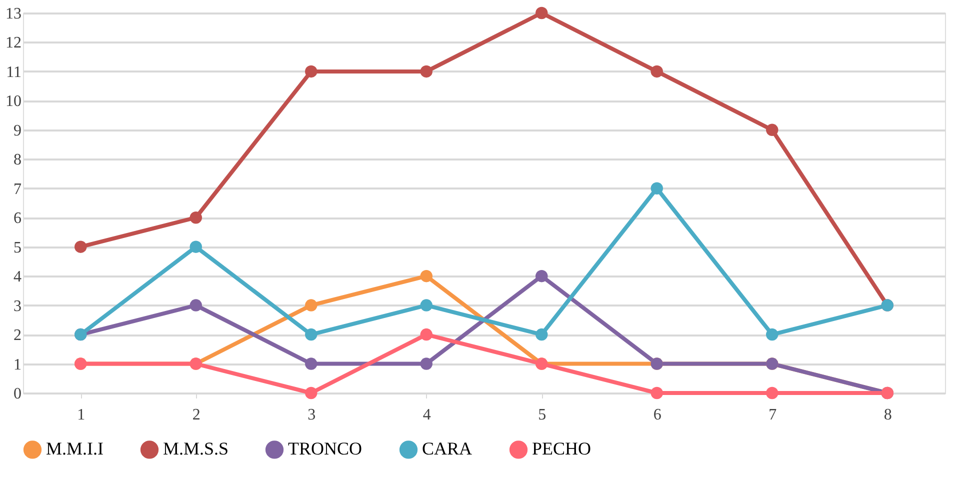 The width and height of the screenshot is (972, 488). I want to click on y-tick-label: 2, so click(18, 335).